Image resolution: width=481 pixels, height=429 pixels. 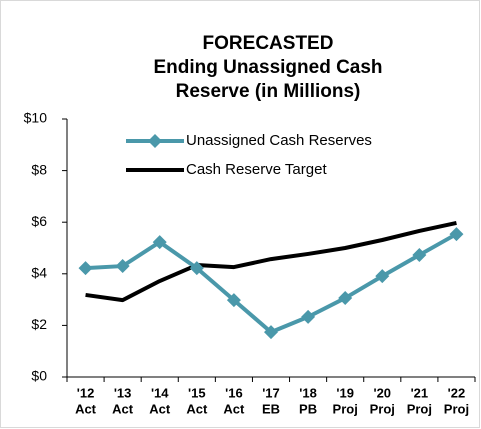 I want to click on x-tick-label: '17, so click(x=271, y=392).